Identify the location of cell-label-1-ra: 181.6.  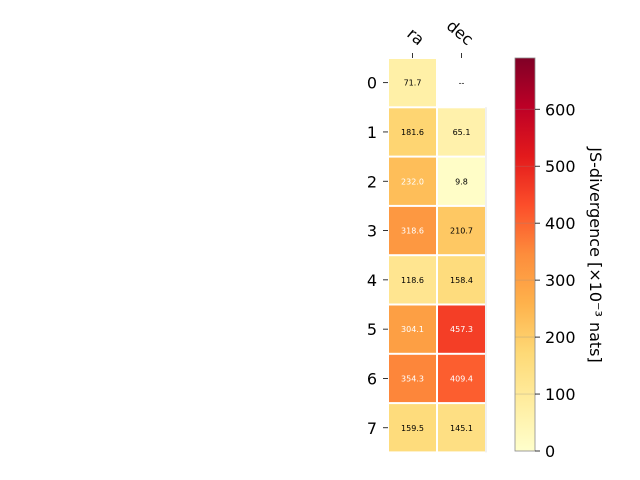
(412, 132).